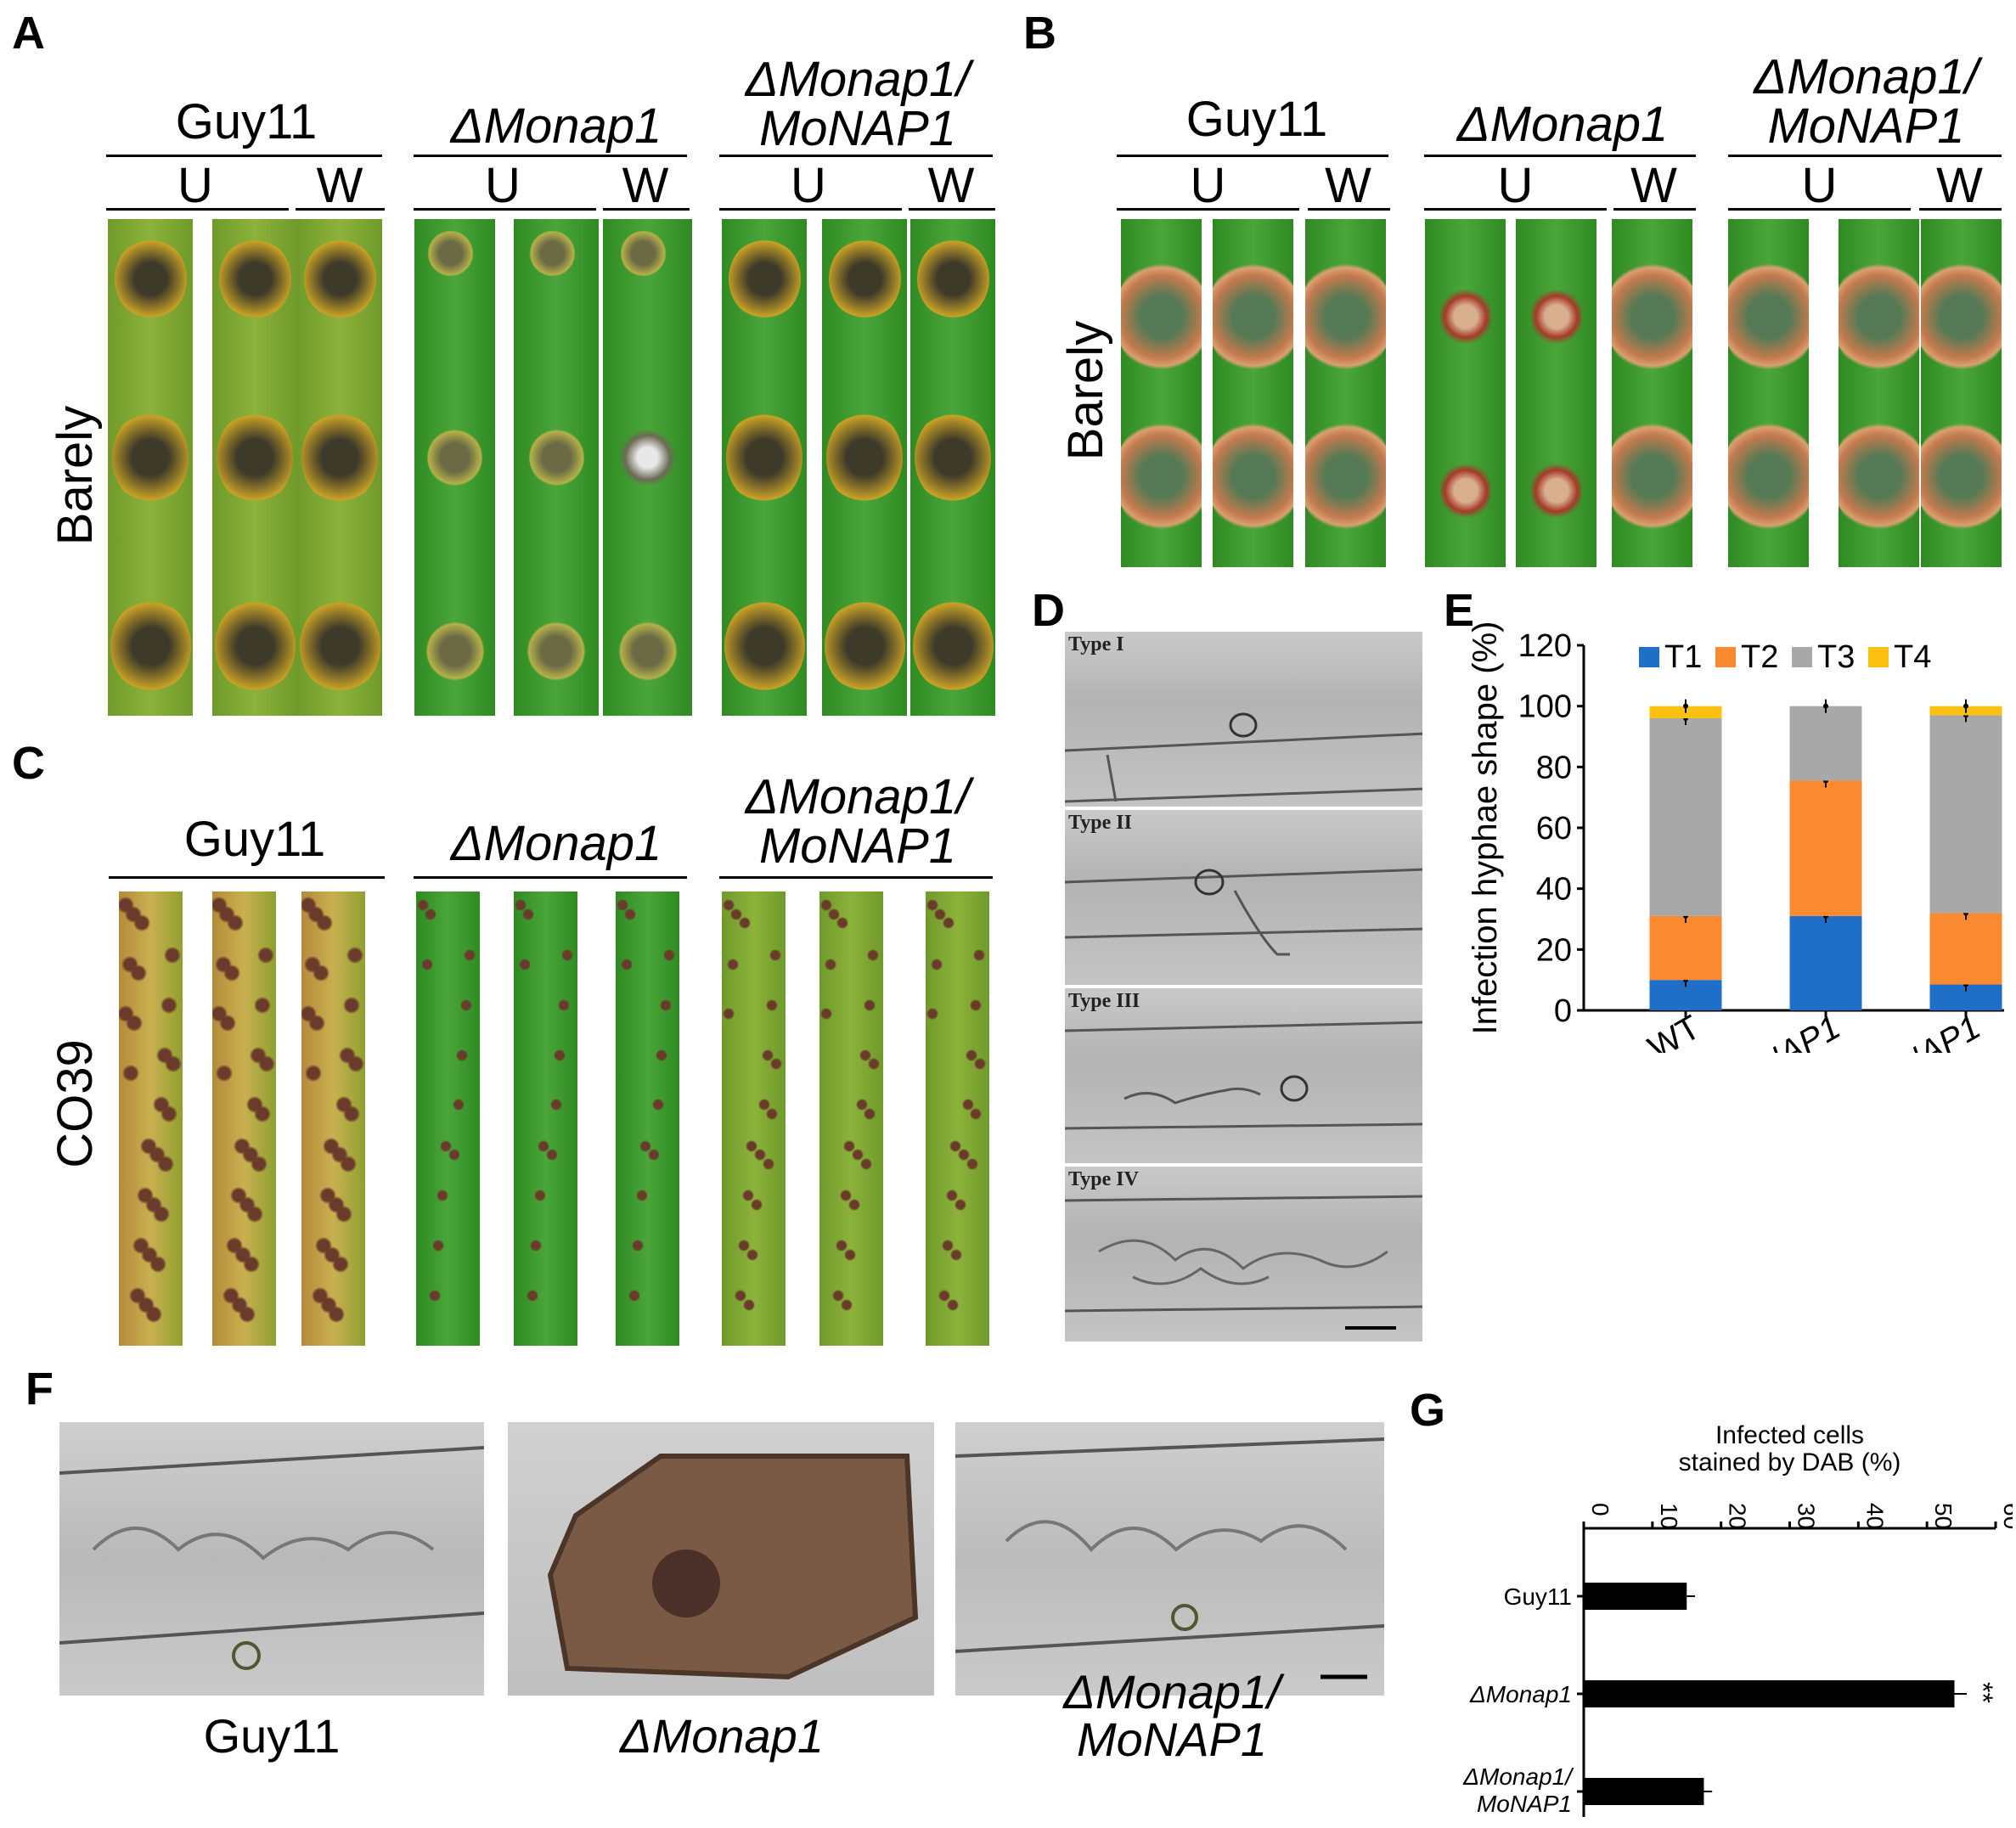 The width and height of the screenshot is (2016, 1828). What do you see at coordinates (1520, 1694) in the screenshot?
I see `y-tick-label: ΔMonap1` at bounding box center [1520, 1694].